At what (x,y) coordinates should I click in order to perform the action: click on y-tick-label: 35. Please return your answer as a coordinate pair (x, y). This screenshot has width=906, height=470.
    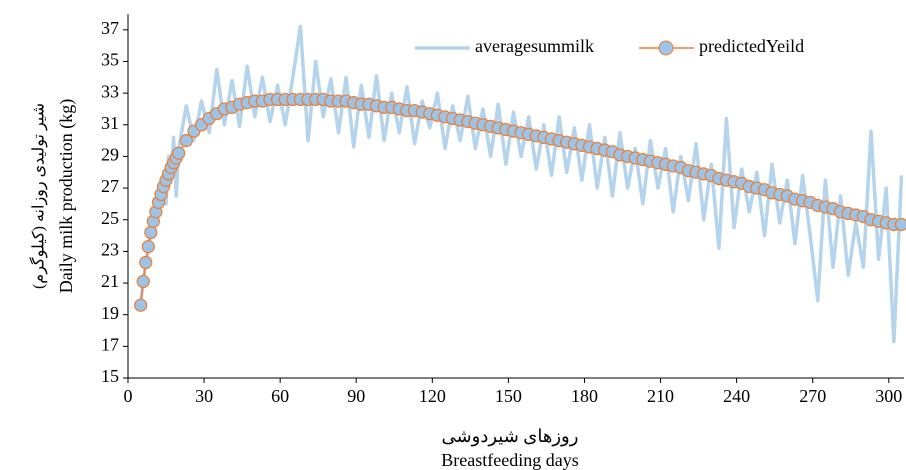
    Looking at the image, I should click on (110, 60).